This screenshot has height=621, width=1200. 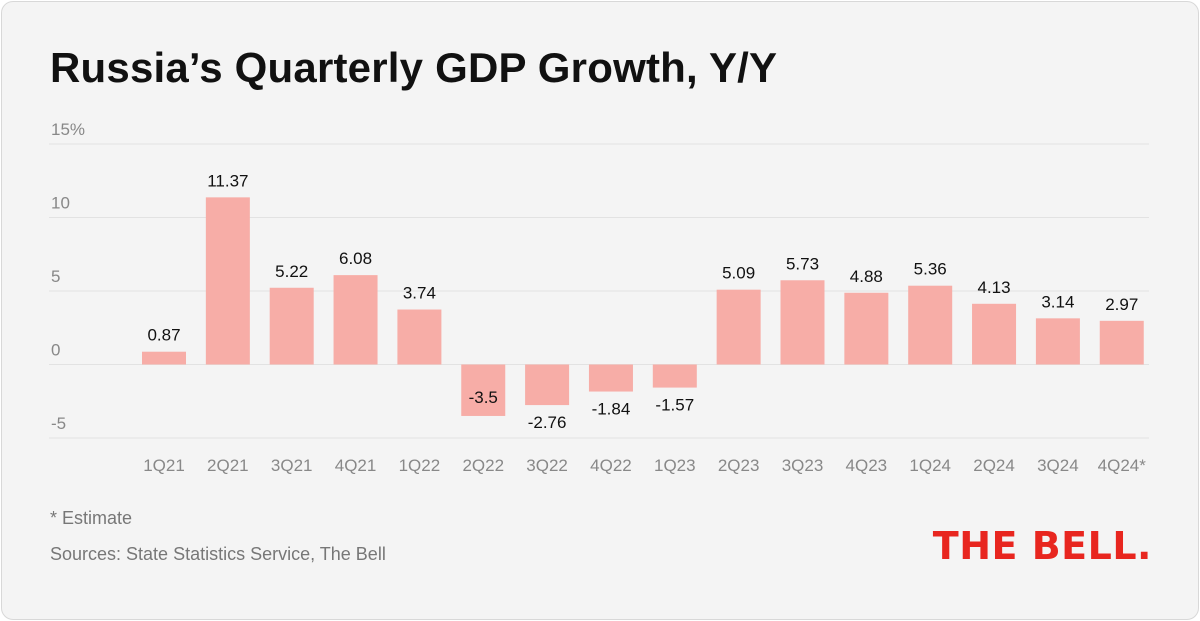 What do you see at coordinates (91, 518) in the screenshot?
I see `footnote: * Estimate` at bounding box center [91, 518].